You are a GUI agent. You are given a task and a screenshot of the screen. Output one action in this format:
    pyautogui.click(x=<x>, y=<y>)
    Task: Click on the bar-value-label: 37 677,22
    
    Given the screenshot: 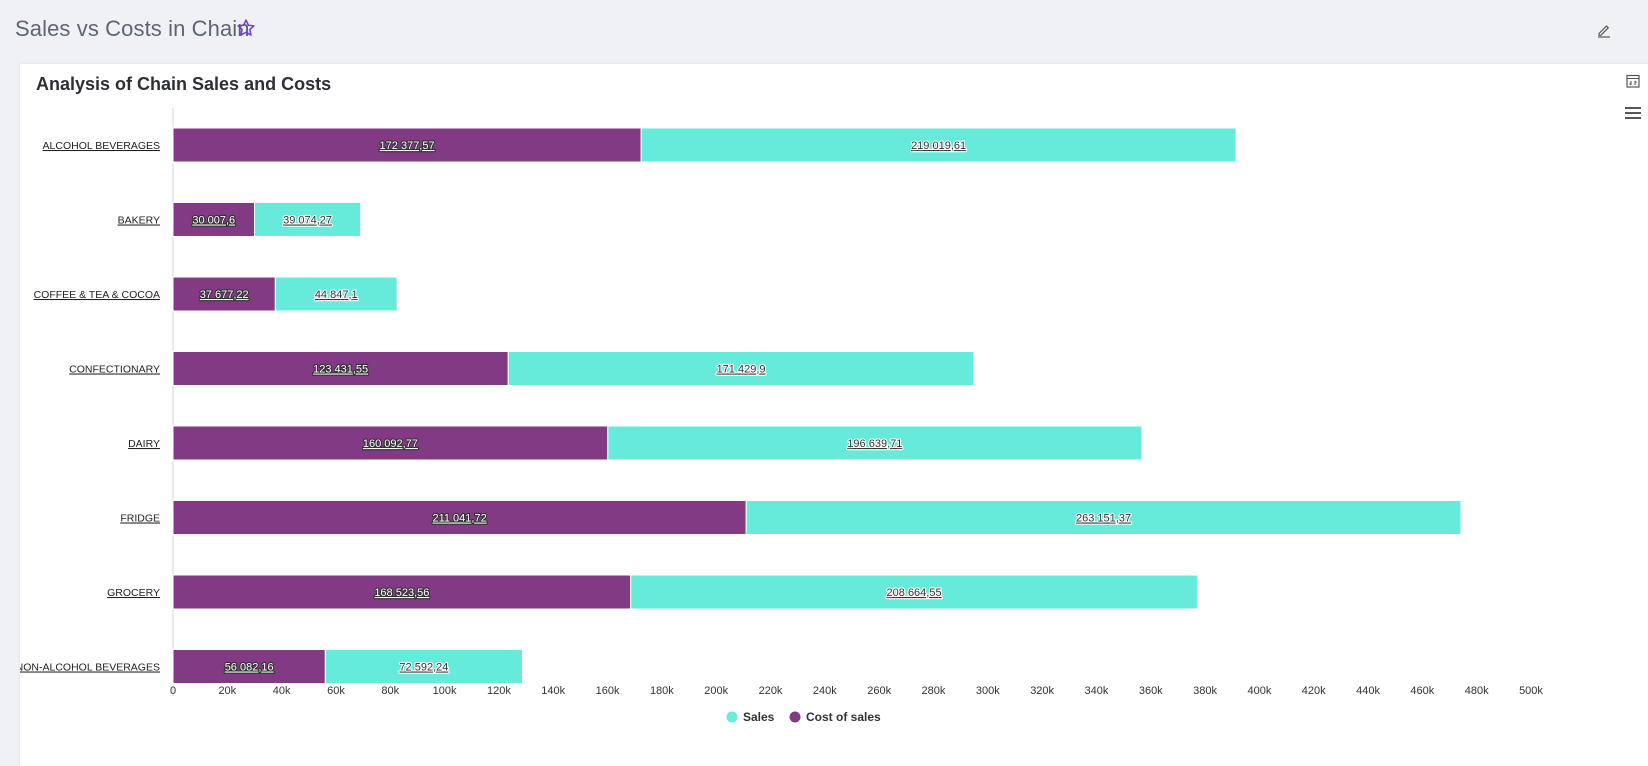 What is the action you would take?
    pyautogui.click(x=224, y=295)
    